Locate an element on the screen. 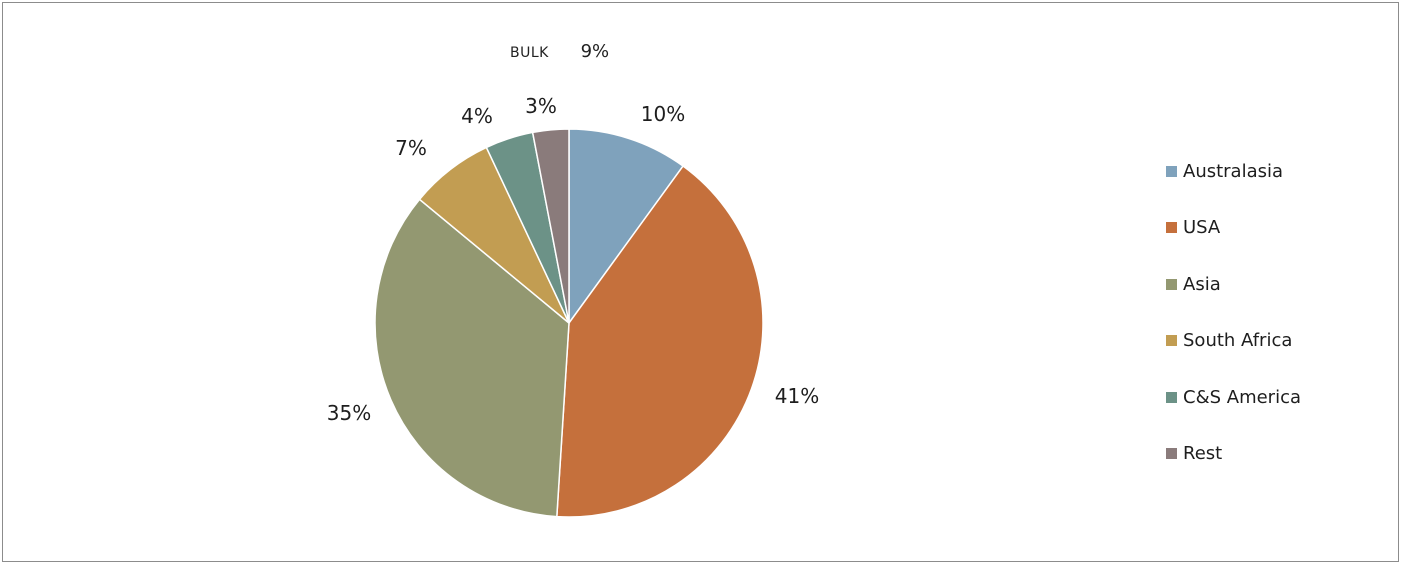  legend-label: South Africa is located at coordinates (1238, 341).